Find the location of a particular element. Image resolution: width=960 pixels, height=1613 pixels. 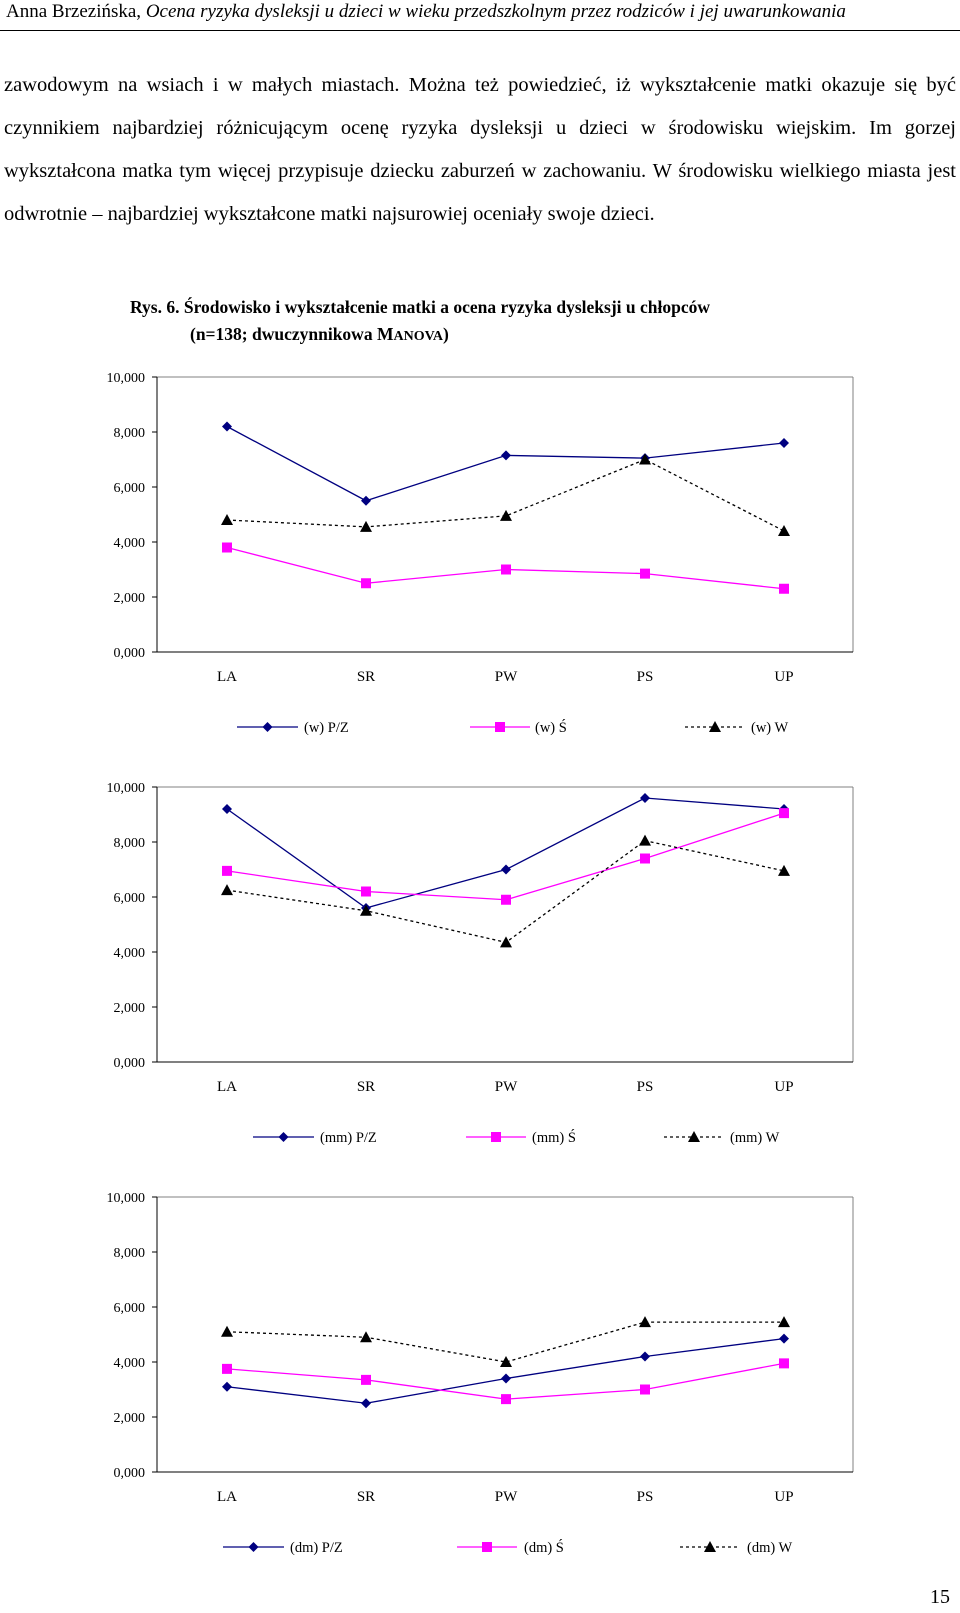

legend-label: (w) P/Z is located at coordinates (326, 728).